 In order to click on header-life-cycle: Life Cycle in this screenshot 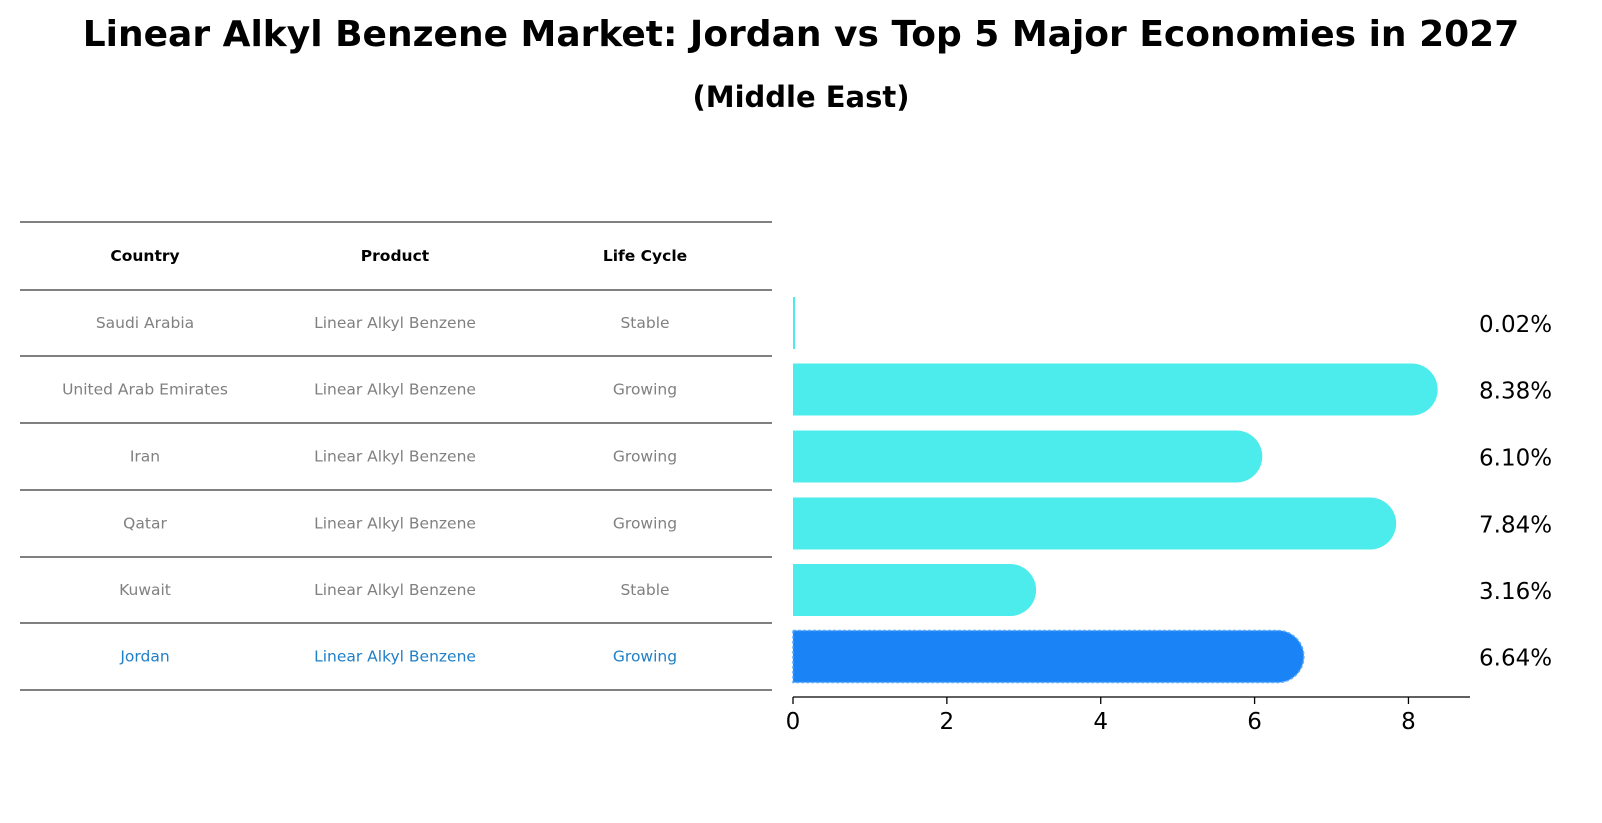, I will do `click(645, 256)`.